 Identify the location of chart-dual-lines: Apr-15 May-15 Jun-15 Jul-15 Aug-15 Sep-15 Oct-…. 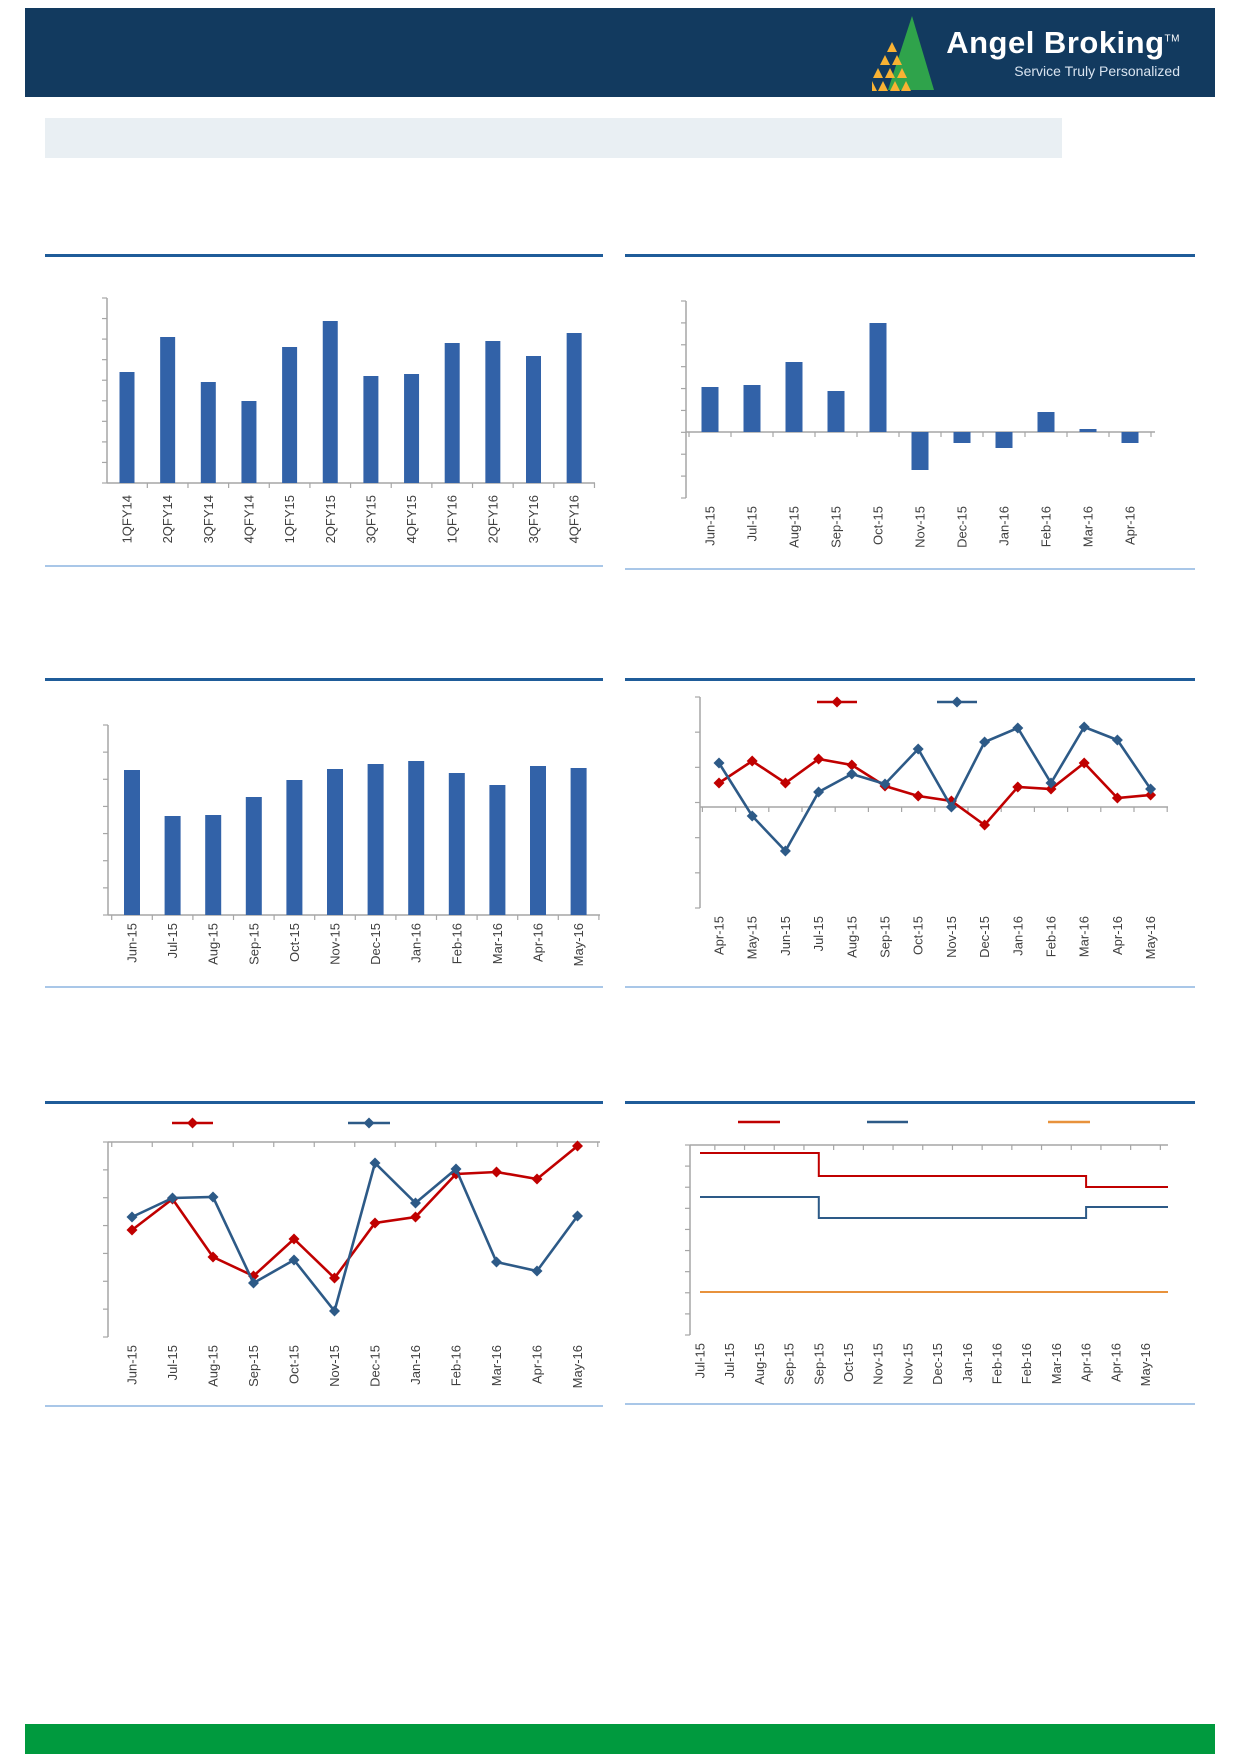
(910, 833).